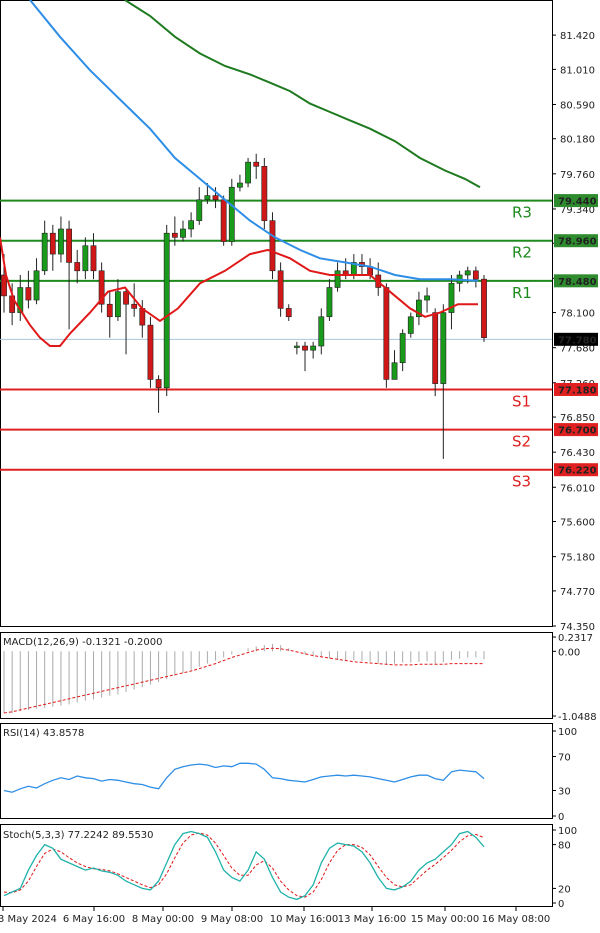 The height and width of the screenshot is (933, 600). Describe the element at coordinates (561, 817) in the screenshot. I see `rsi-tick-label: 0` at that location.